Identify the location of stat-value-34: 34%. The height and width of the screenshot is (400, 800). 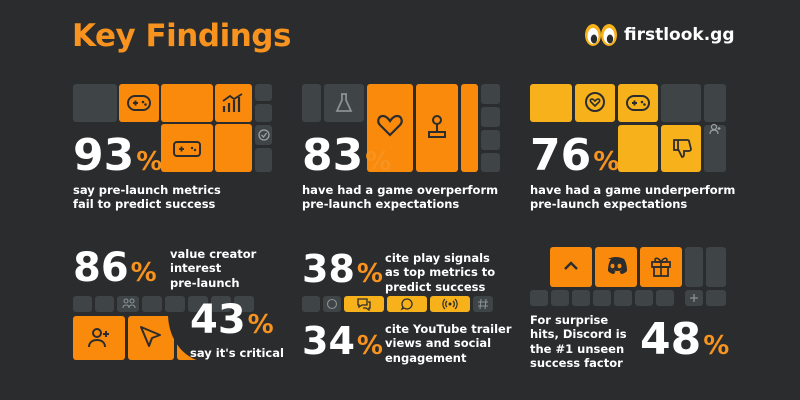
(342, 341).